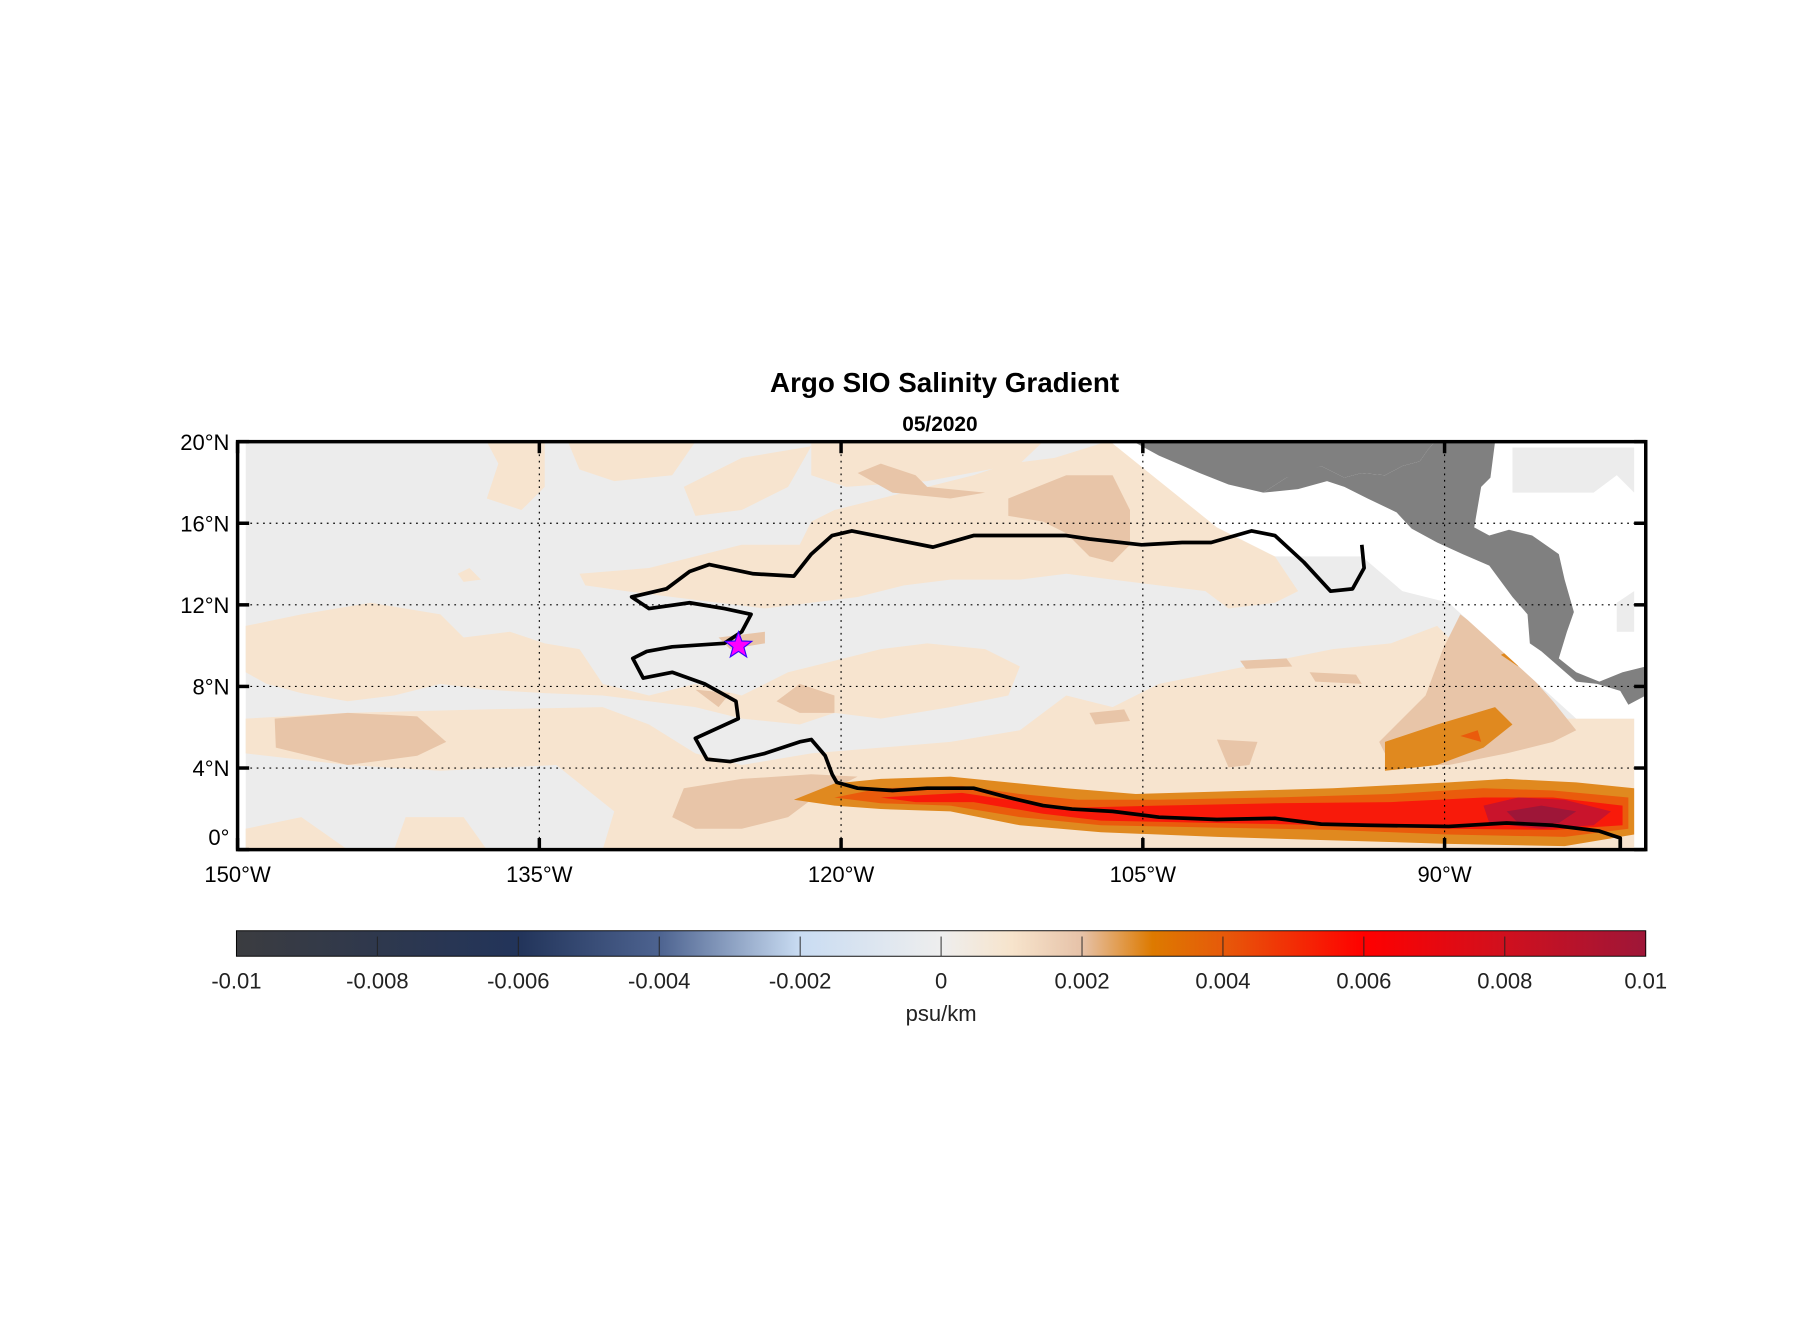  I want to click on colorbar-tick-label: 0, so click(941, 981).